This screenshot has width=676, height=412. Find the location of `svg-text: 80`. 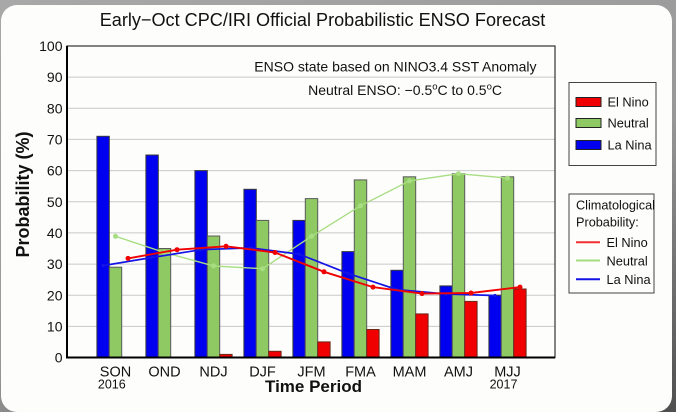

svg-text: 80 is located at coordinates (55, 108).